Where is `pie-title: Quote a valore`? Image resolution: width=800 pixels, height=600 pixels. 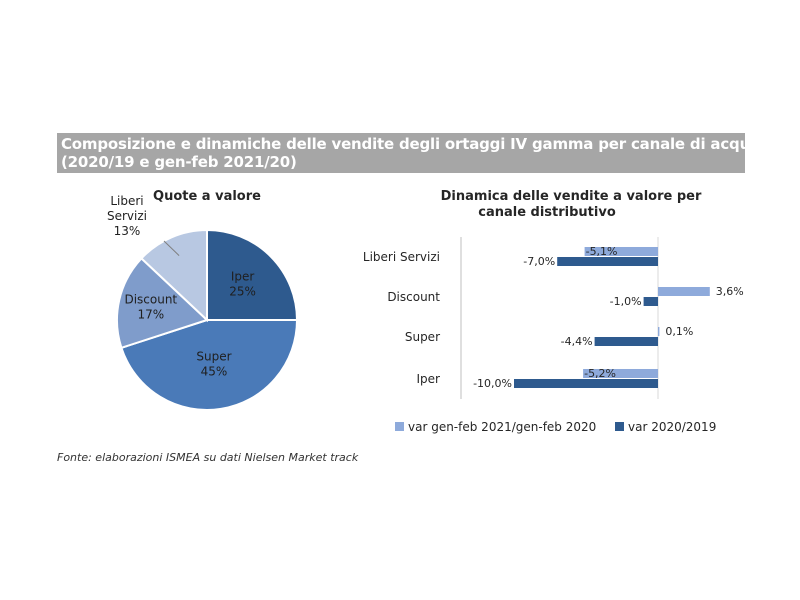
pie-title: Quote a valore is located at coordinates (207, 196).